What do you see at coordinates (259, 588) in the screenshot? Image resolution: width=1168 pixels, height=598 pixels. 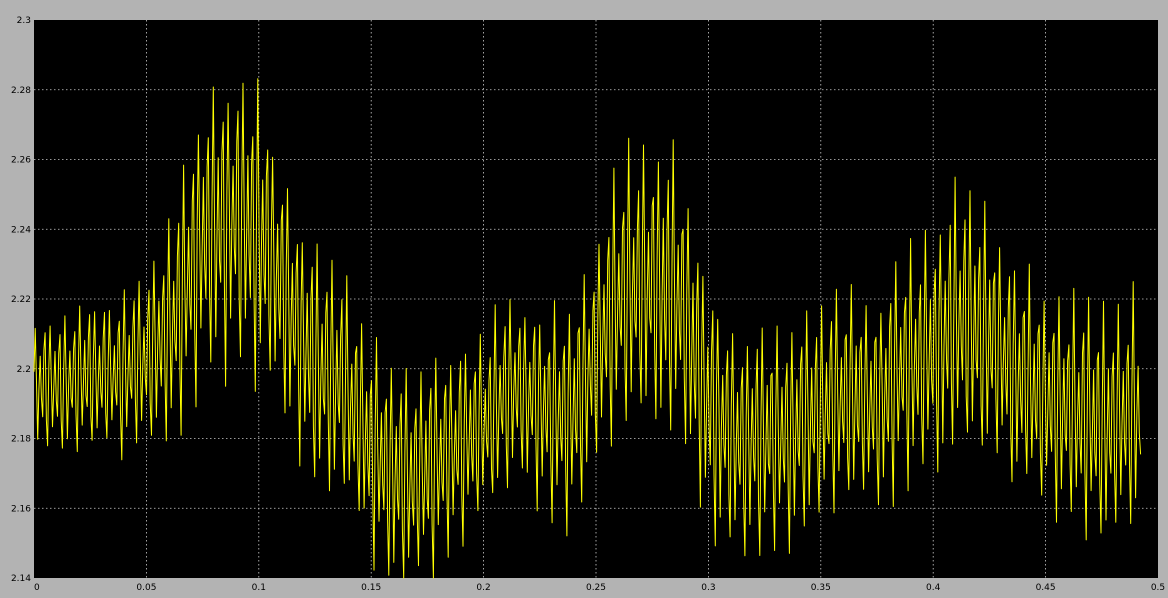 I see `x-tick-label: 0.1` at bounding box center [259, 588].